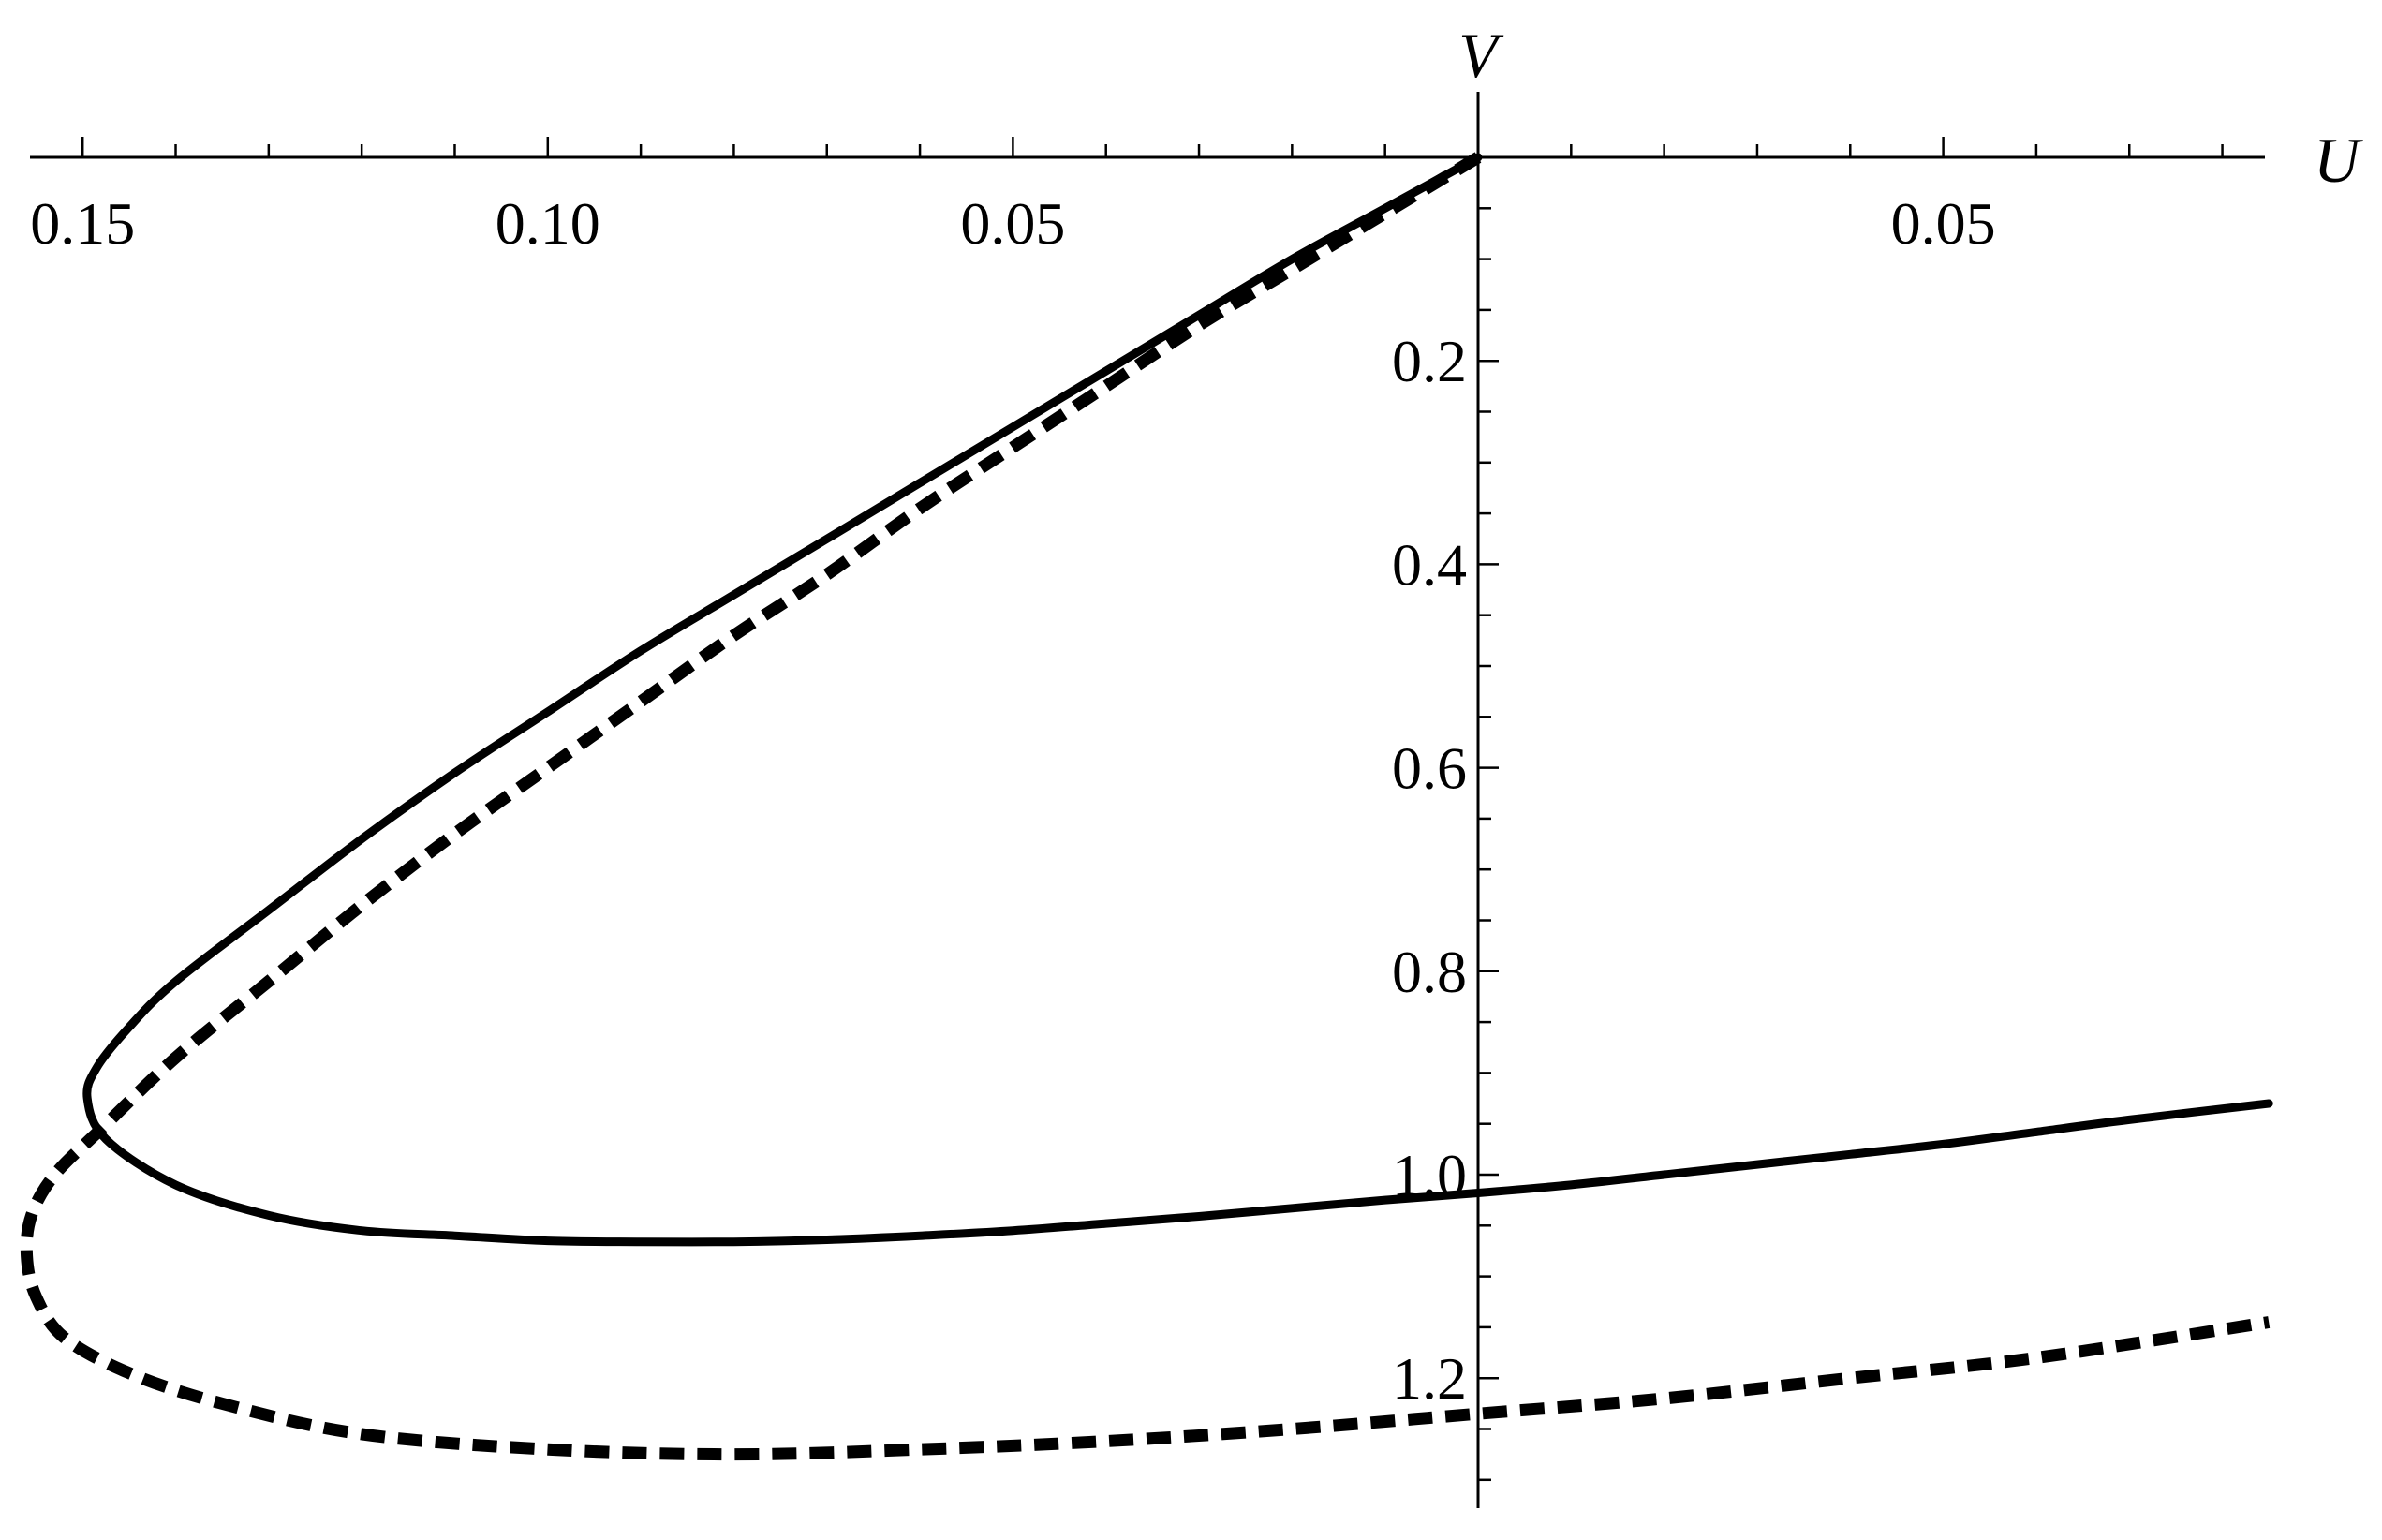  What do you see at coordinates (82, 223) in the screenshot?
I see `x-tick-label: 0.15` at bounding box center [82, 223].